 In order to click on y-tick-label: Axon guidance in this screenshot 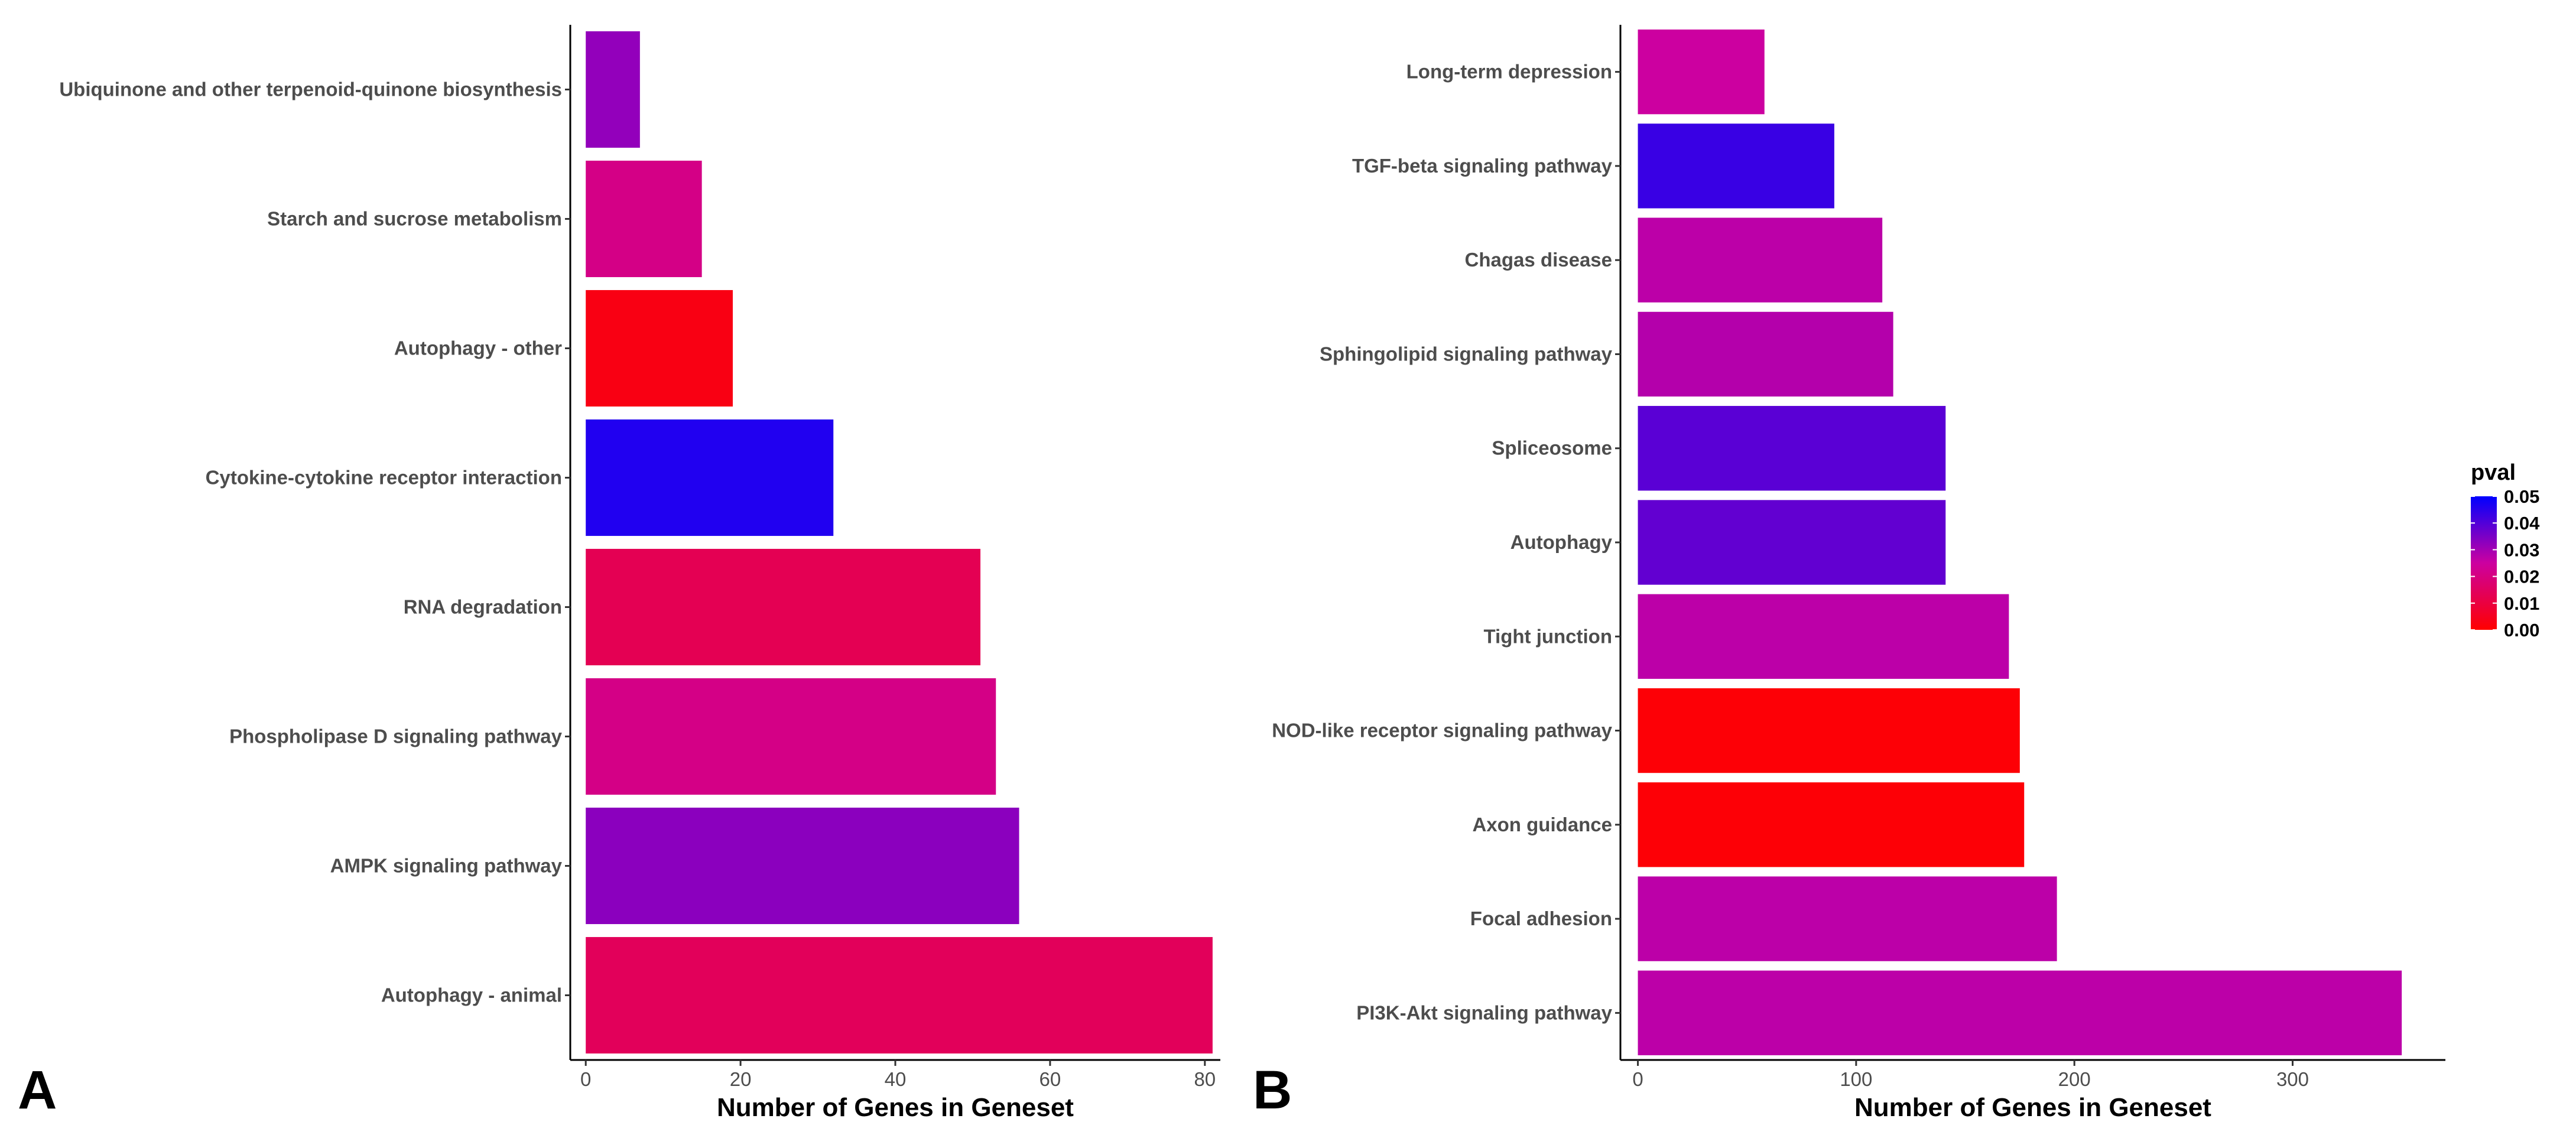, I will do `click(1542, 824)`.